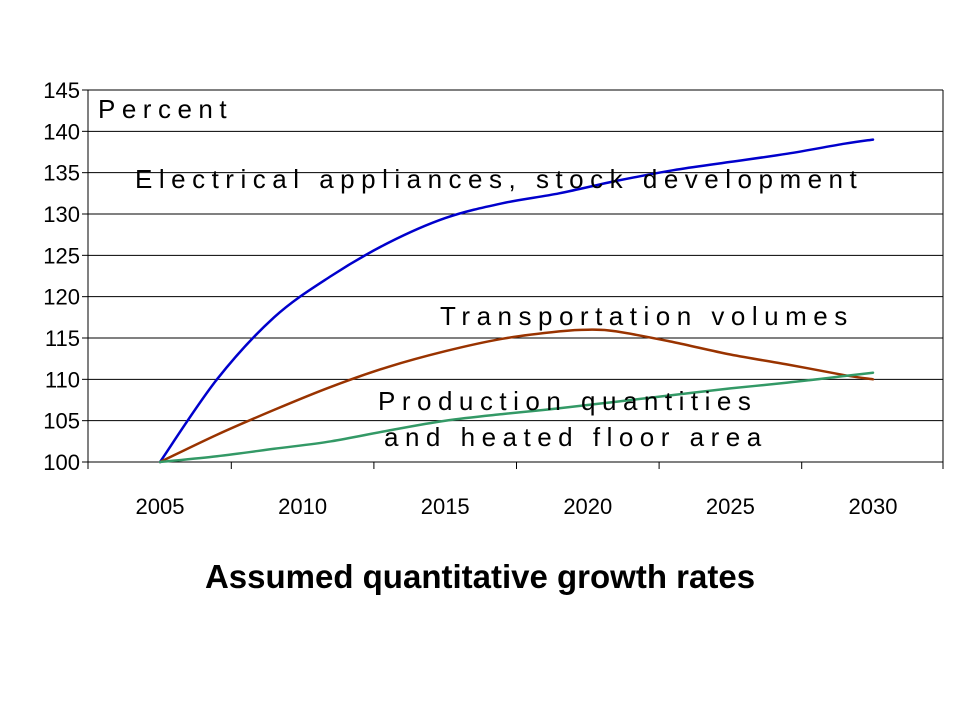 Image resolution: width=960 pixels, height=720 pixels. What do you see at coordinates (515, 490) in the screenshot?
I see `x-axis-ticks: 2005 2010 2015 2020 2025 2030` at bounding box center [515, 490].